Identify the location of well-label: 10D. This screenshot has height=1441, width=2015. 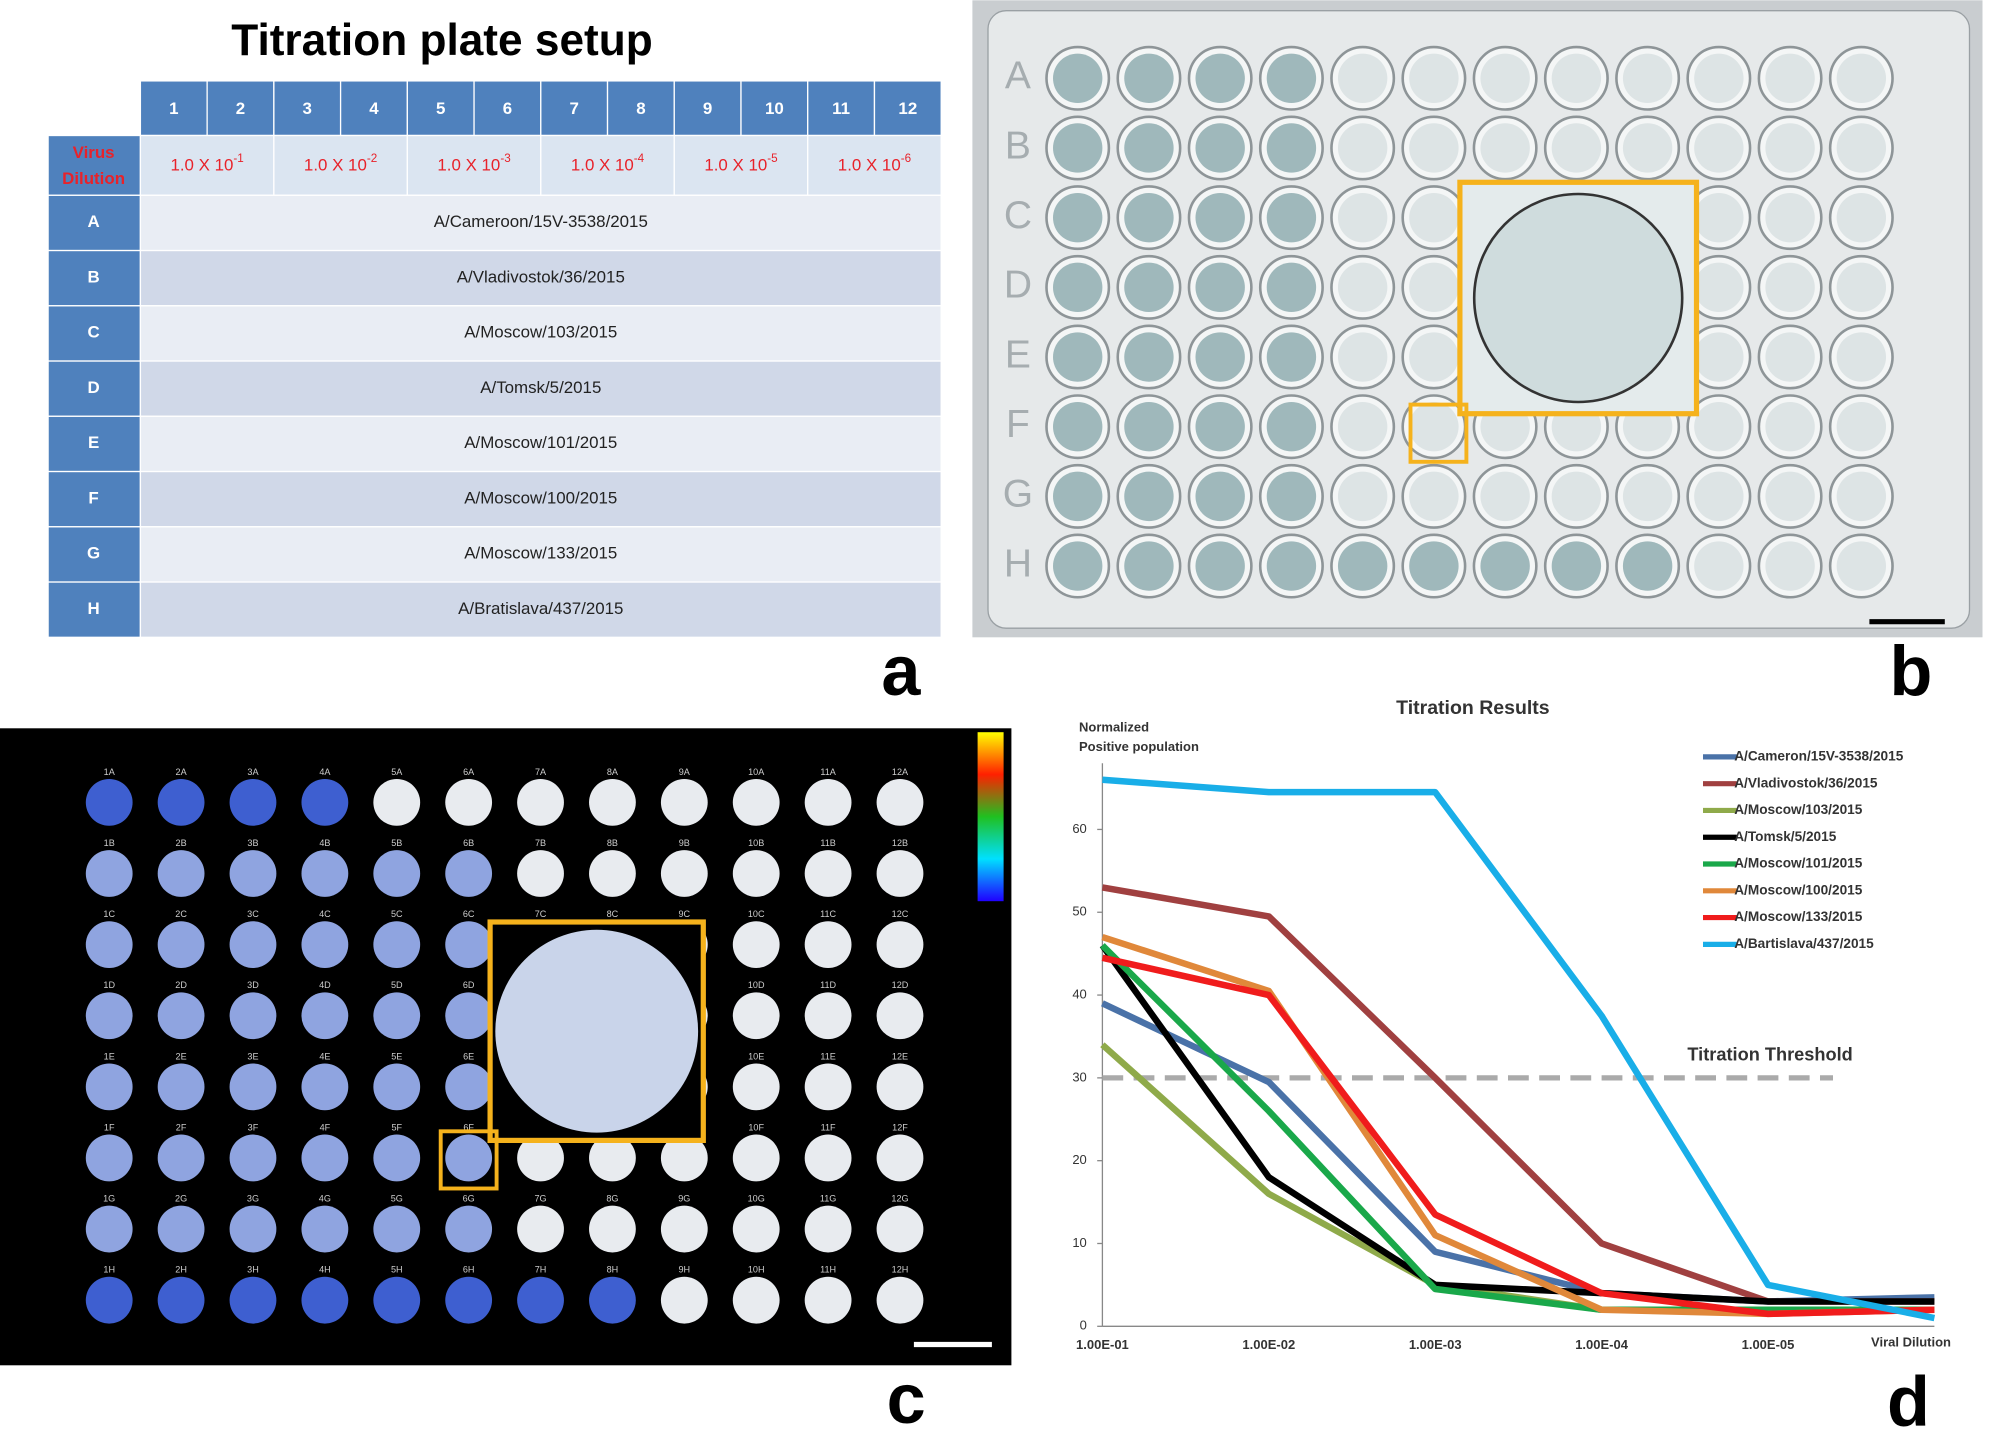
(756, 985).